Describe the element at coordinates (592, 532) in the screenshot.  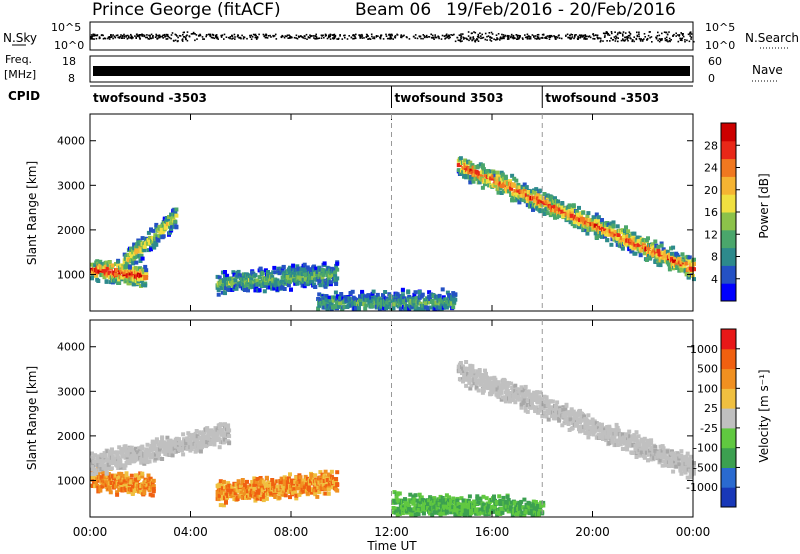
I see `time-tick-label: 20:00` at that location.